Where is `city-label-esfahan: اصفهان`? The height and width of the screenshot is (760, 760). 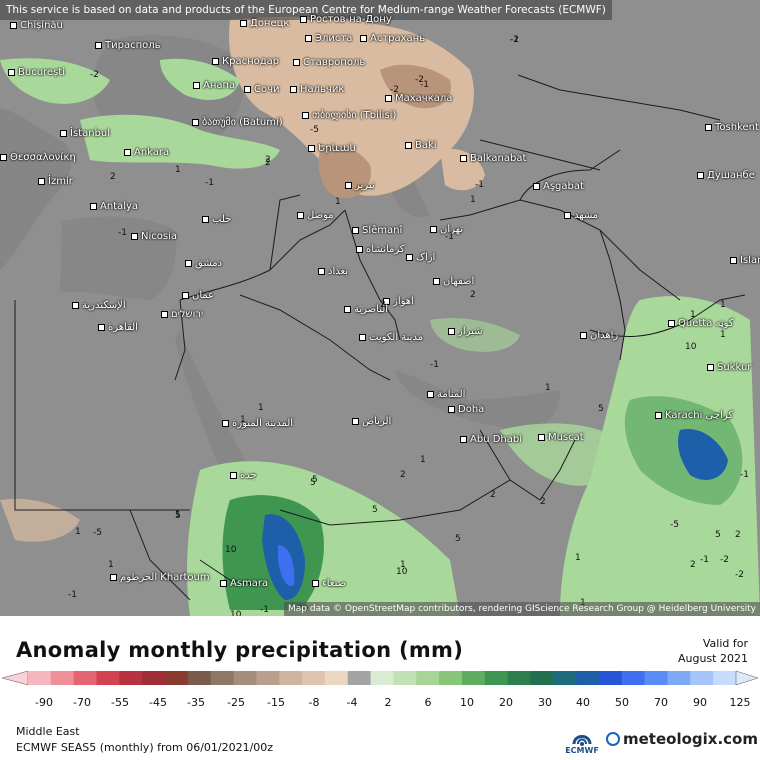 city-label-esfahan: اصفهان is located at coordinates (453, 281).